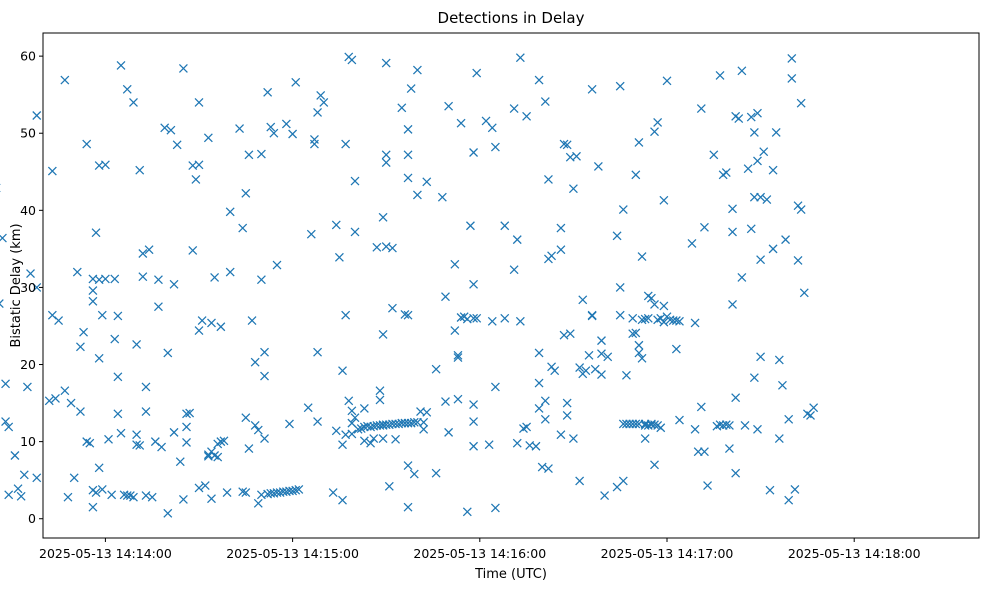 Image resolution: width=989 pixels, height=590 pixels. Describe the element at coordinates (28, 56) in the screenshot. I see `y-tick-label: 60` at that location.